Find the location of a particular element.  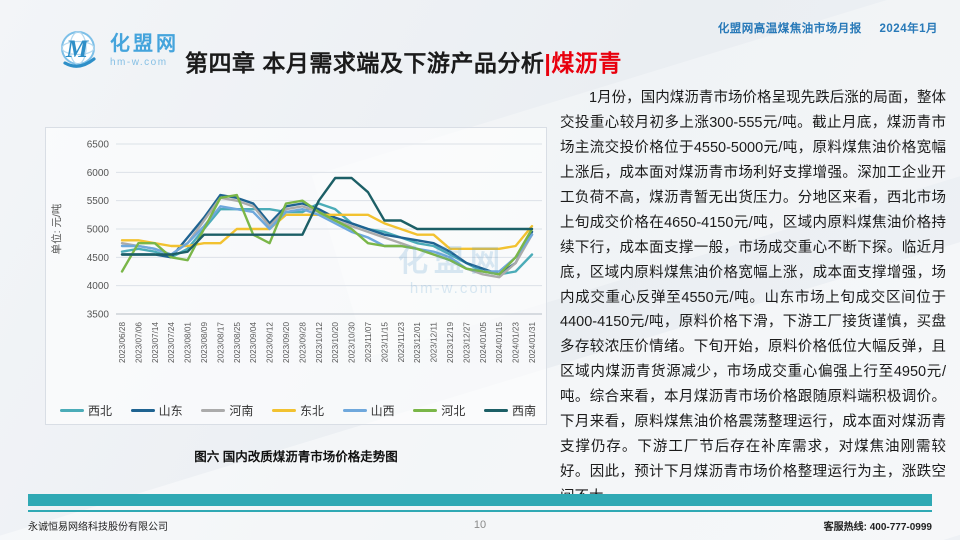

svg-text: 5000 is located at coordinates (98, 230).